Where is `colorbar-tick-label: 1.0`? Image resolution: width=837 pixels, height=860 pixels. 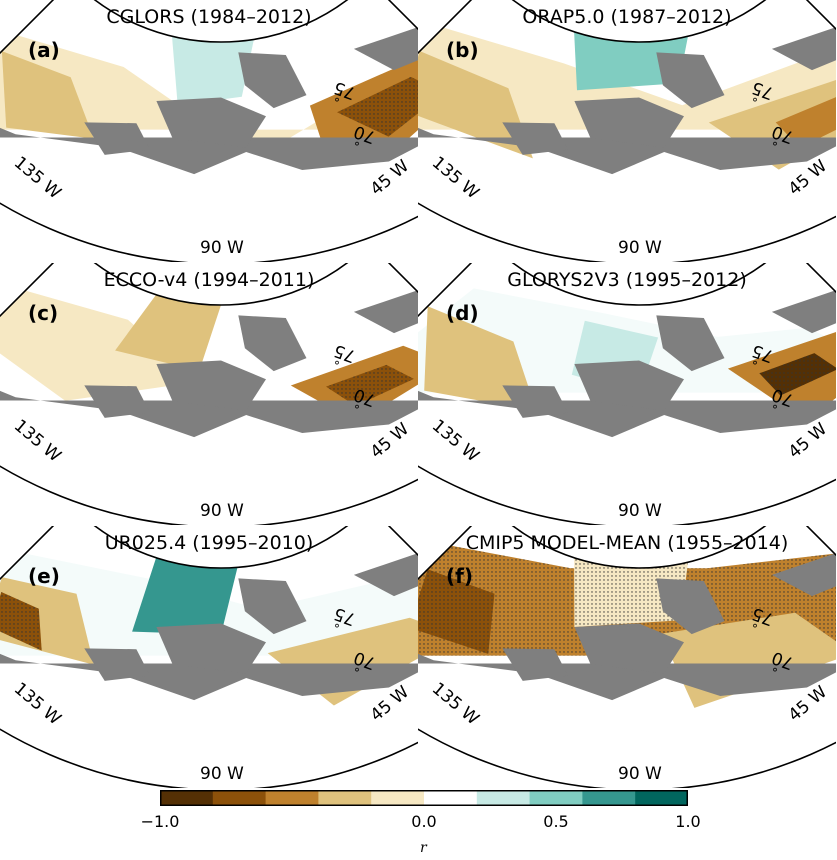 colorbar-tick-label: 1.0 is located at coordinates (688, 821).